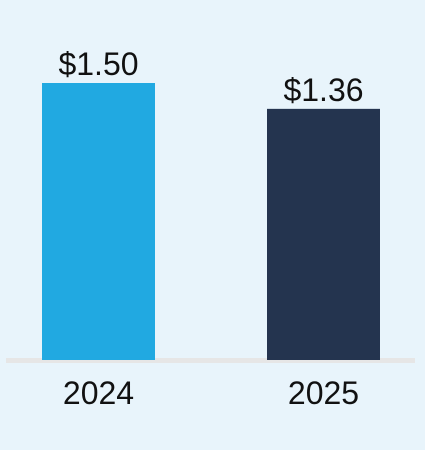  What do you see at coordinates (98, 64) in the screenshot?
I see `data-label-2024: $1.50` at bounding box center [98, 64].